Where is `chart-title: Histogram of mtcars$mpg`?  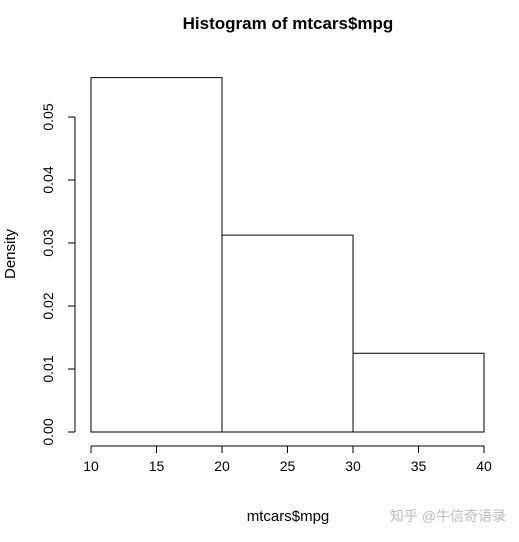 chart-title: Histogram of mtcars$mpg is located at coordinates (288, 23).